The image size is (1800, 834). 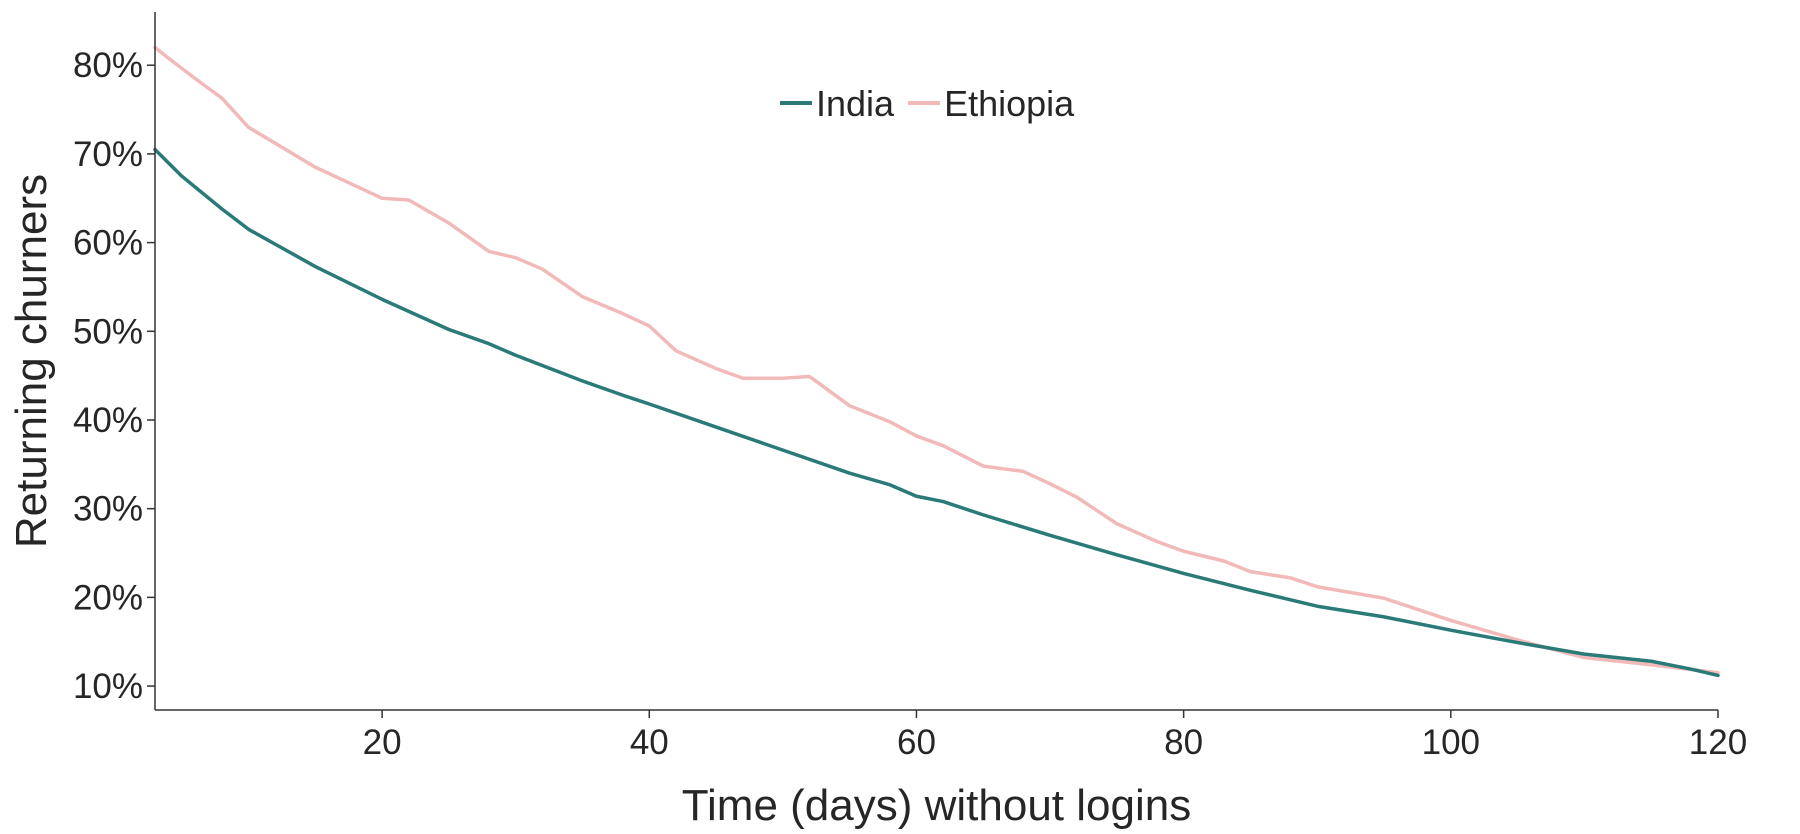 I want to click on x-tick-label: 80, so click(x=1183, y=742).